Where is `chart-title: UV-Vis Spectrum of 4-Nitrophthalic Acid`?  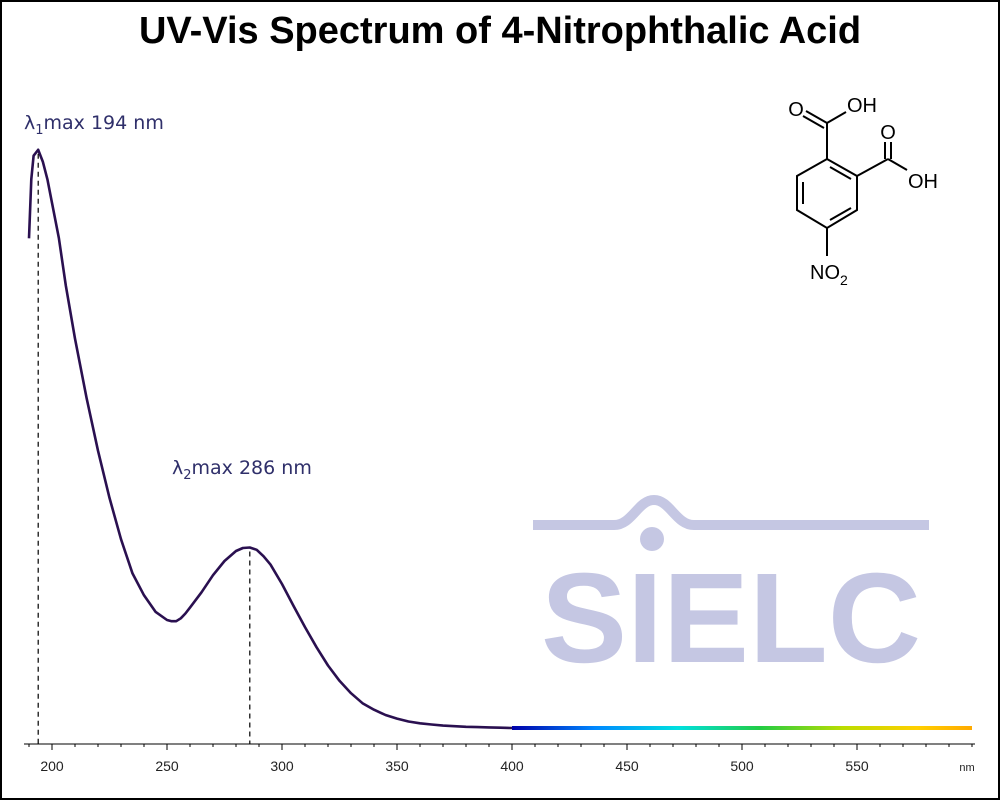
chart-title: UV-Vis Spectrum of 4-Nitrophthalic Acid is located at coordinates (500, 31).